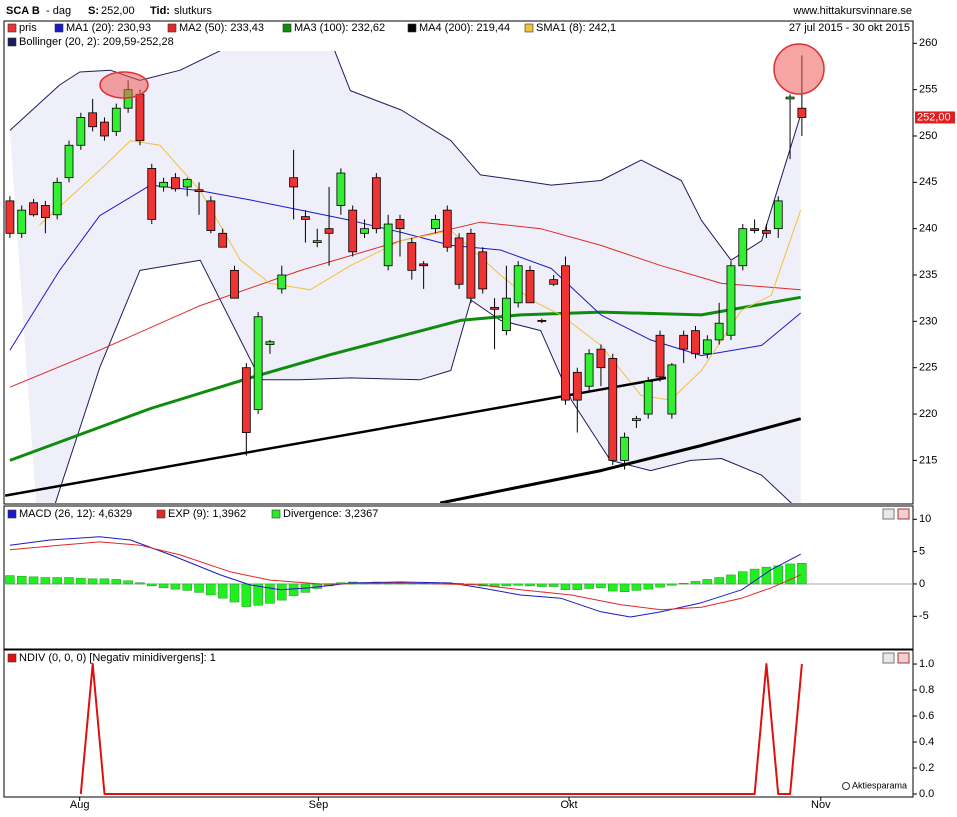 The image size is (957, 817). Describe the element at coordinates (319, 805) in the screenshot. I see `x-tick-label: Sep` at that location.